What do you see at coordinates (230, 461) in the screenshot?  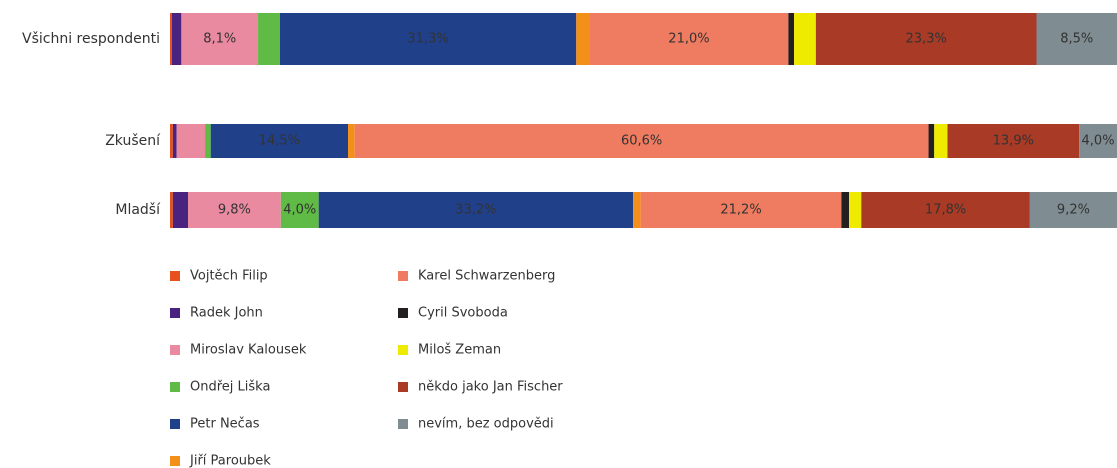 I see `legend-label: Jiří Paroubek` at bounding box center [230, 461].